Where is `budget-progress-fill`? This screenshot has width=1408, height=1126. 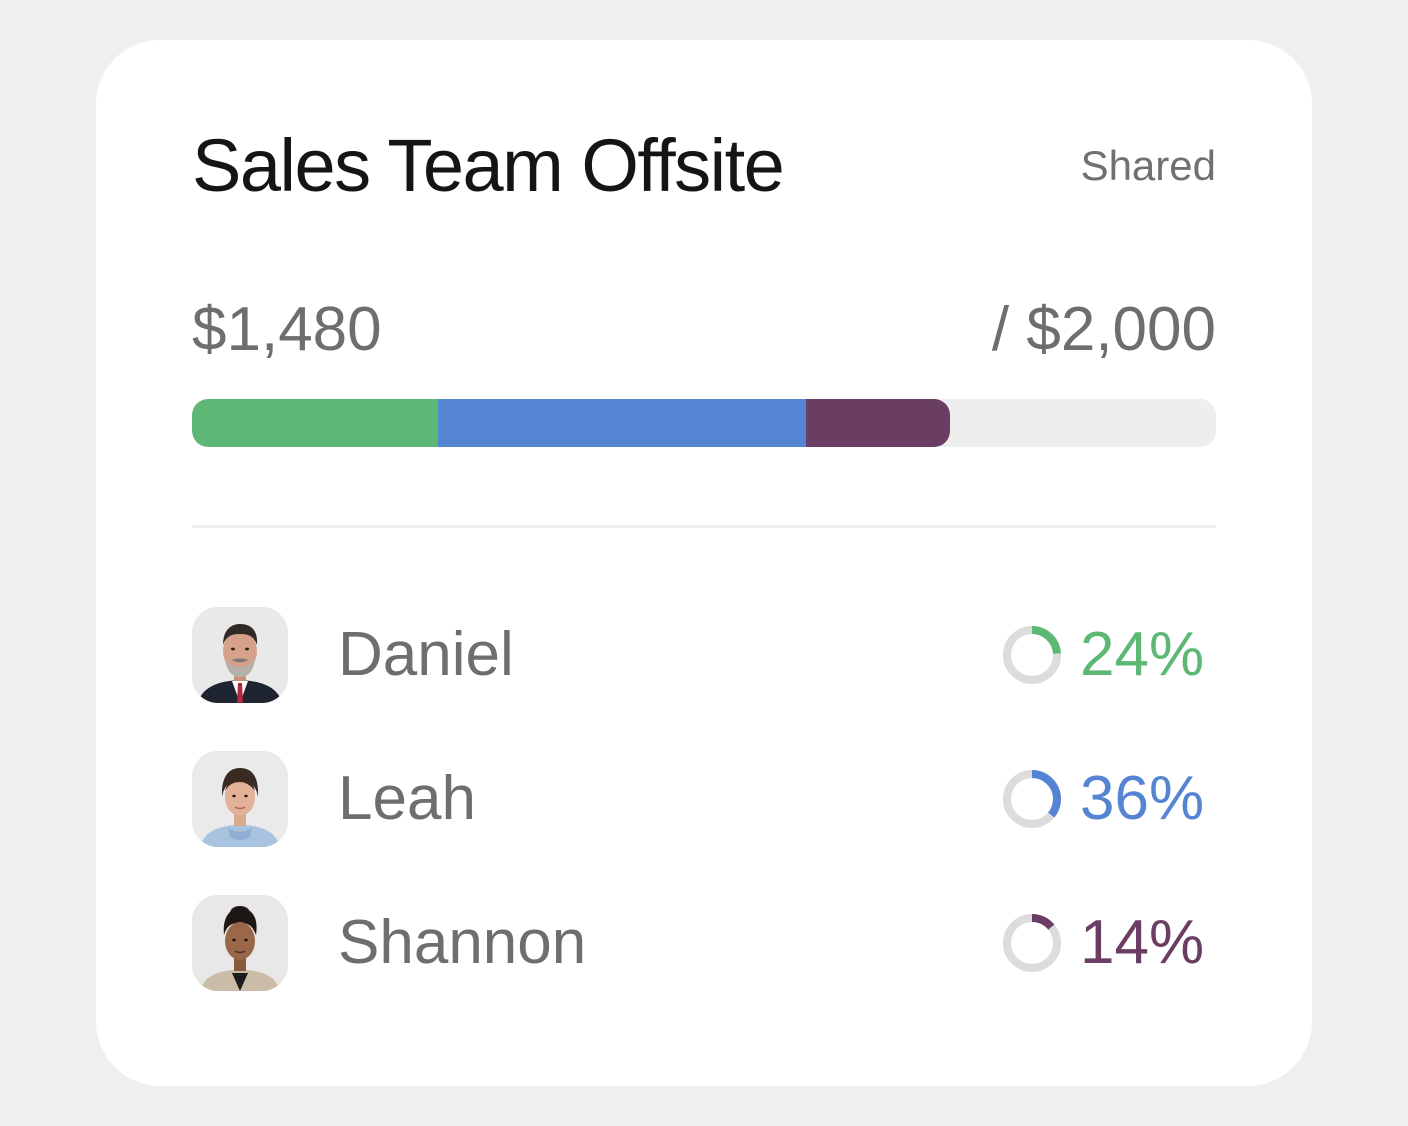 budget-progress-fill is located at coordinates (571, 423).